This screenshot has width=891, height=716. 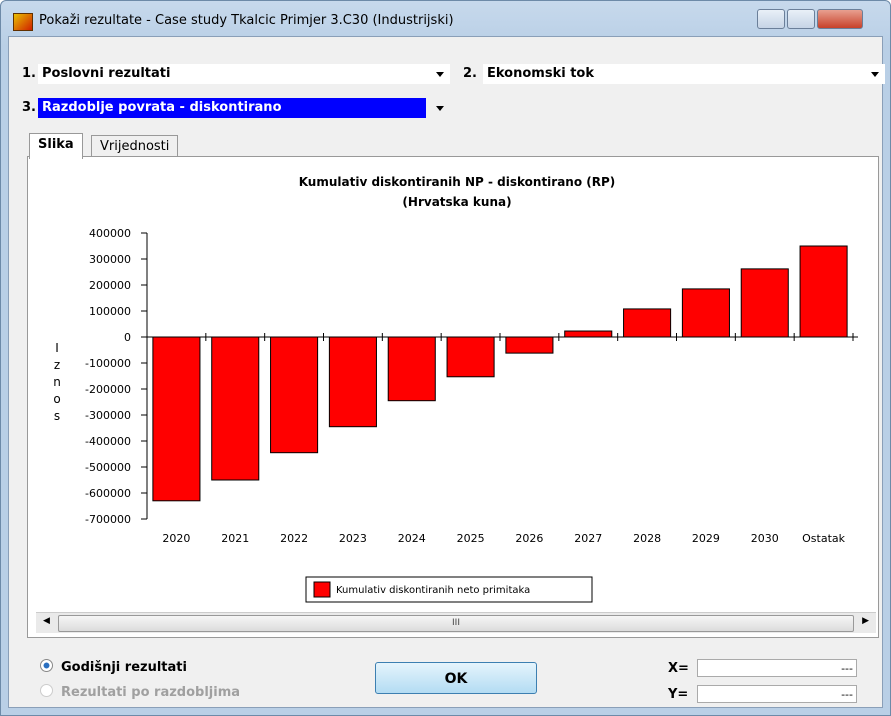 I want to click on x-tick-label: 2029, so click(x=706, y=538).